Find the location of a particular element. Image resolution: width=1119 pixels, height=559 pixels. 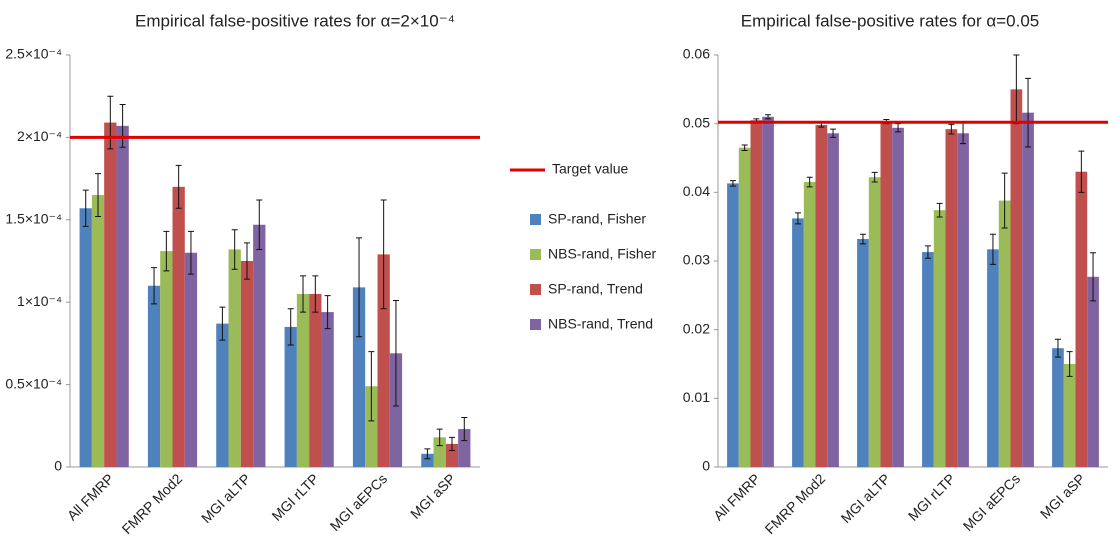

y-tick-label: 0.06 is located at coordinates (696, 54).